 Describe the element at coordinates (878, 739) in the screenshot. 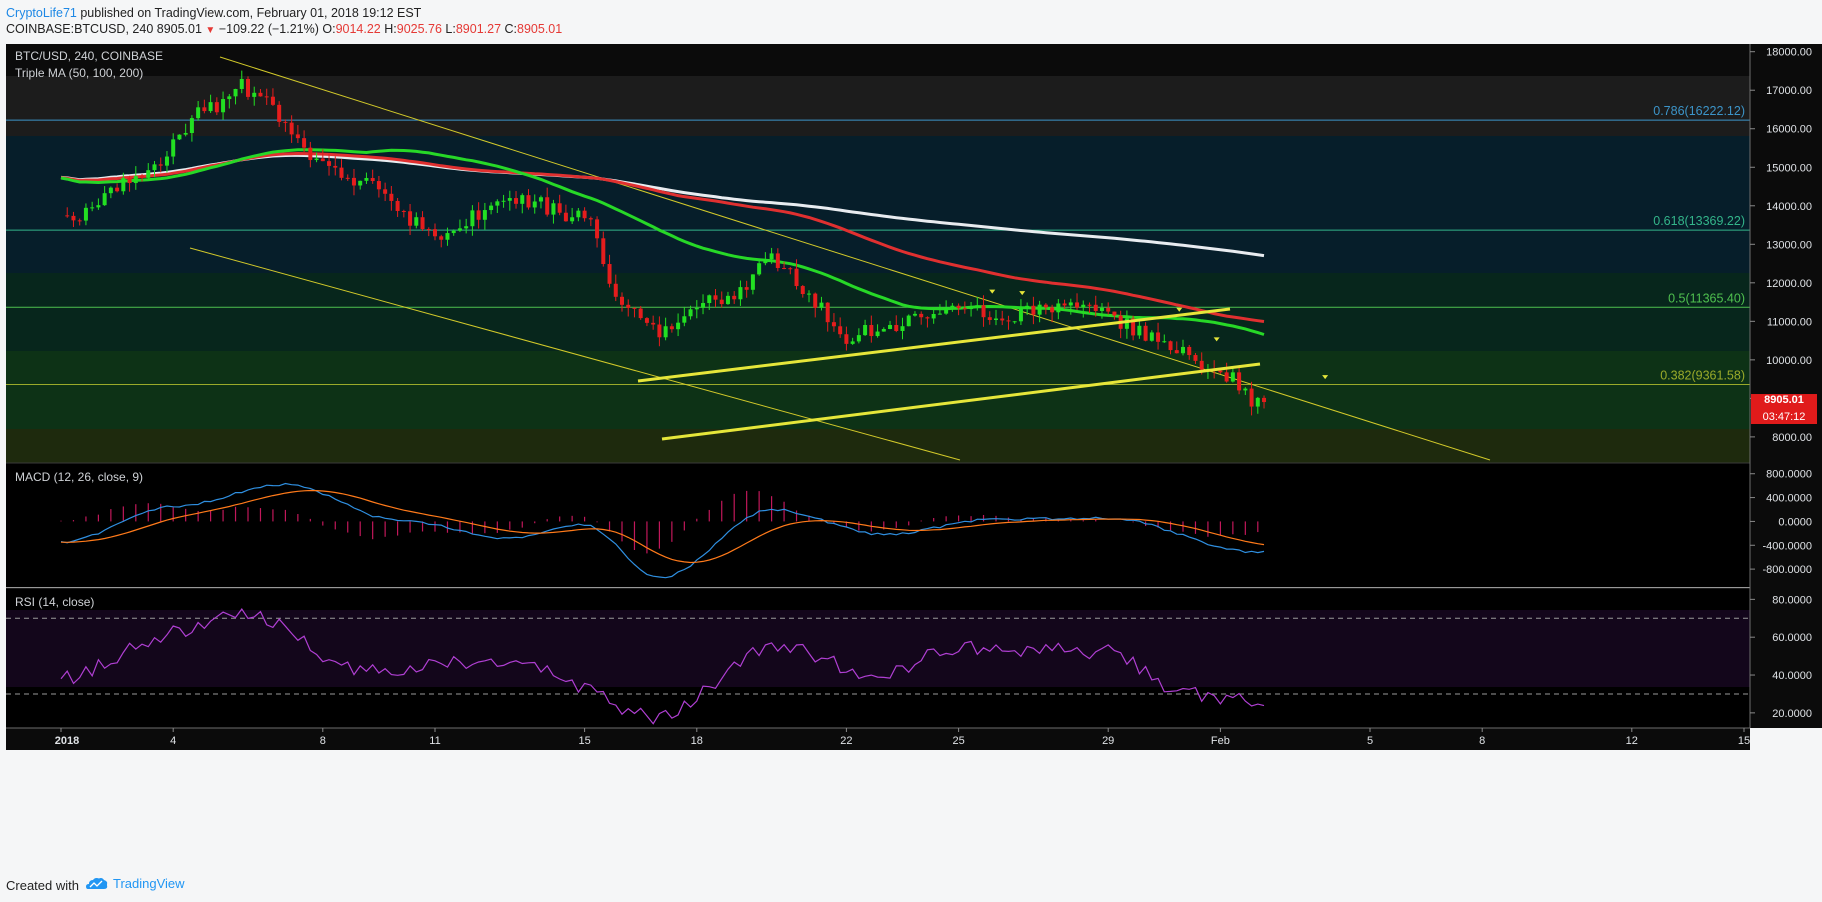

I see `time-axis` at that location.